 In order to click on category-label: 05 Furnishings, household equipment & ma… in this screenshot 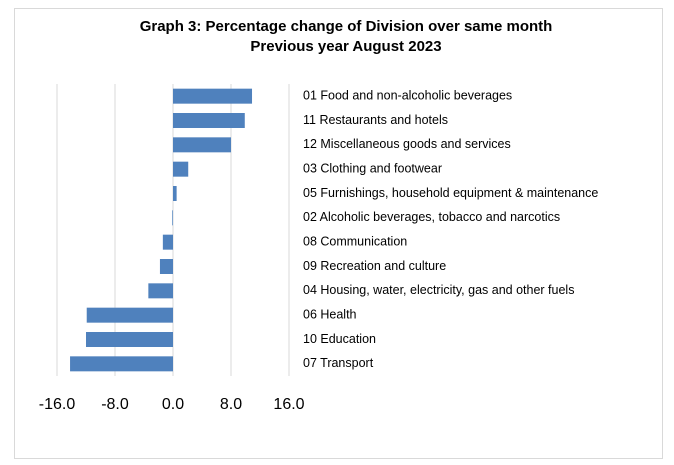, I will do `click(450, 193)`.